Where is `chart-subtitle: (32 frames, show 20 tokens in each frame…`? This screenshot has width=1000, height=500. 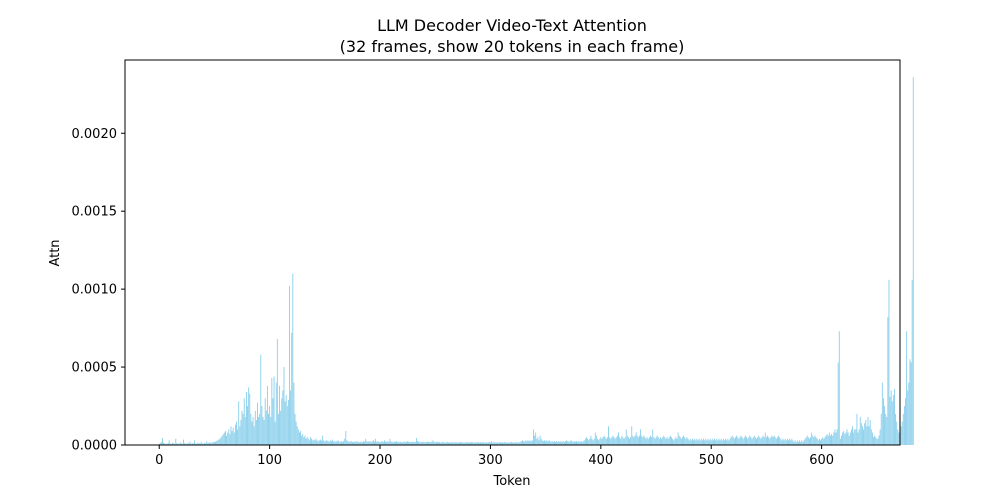 chart-subtitle: (32 frames, show 20 tokens in each frame… is located at coordinates (512, 46).